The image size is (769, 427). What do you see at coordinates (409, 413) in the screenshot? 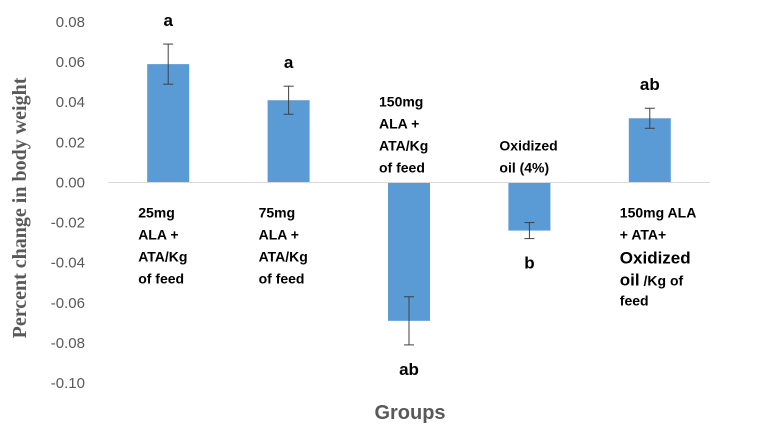
I see `x-axis-label: Groups` at bounding box center [409, 413].